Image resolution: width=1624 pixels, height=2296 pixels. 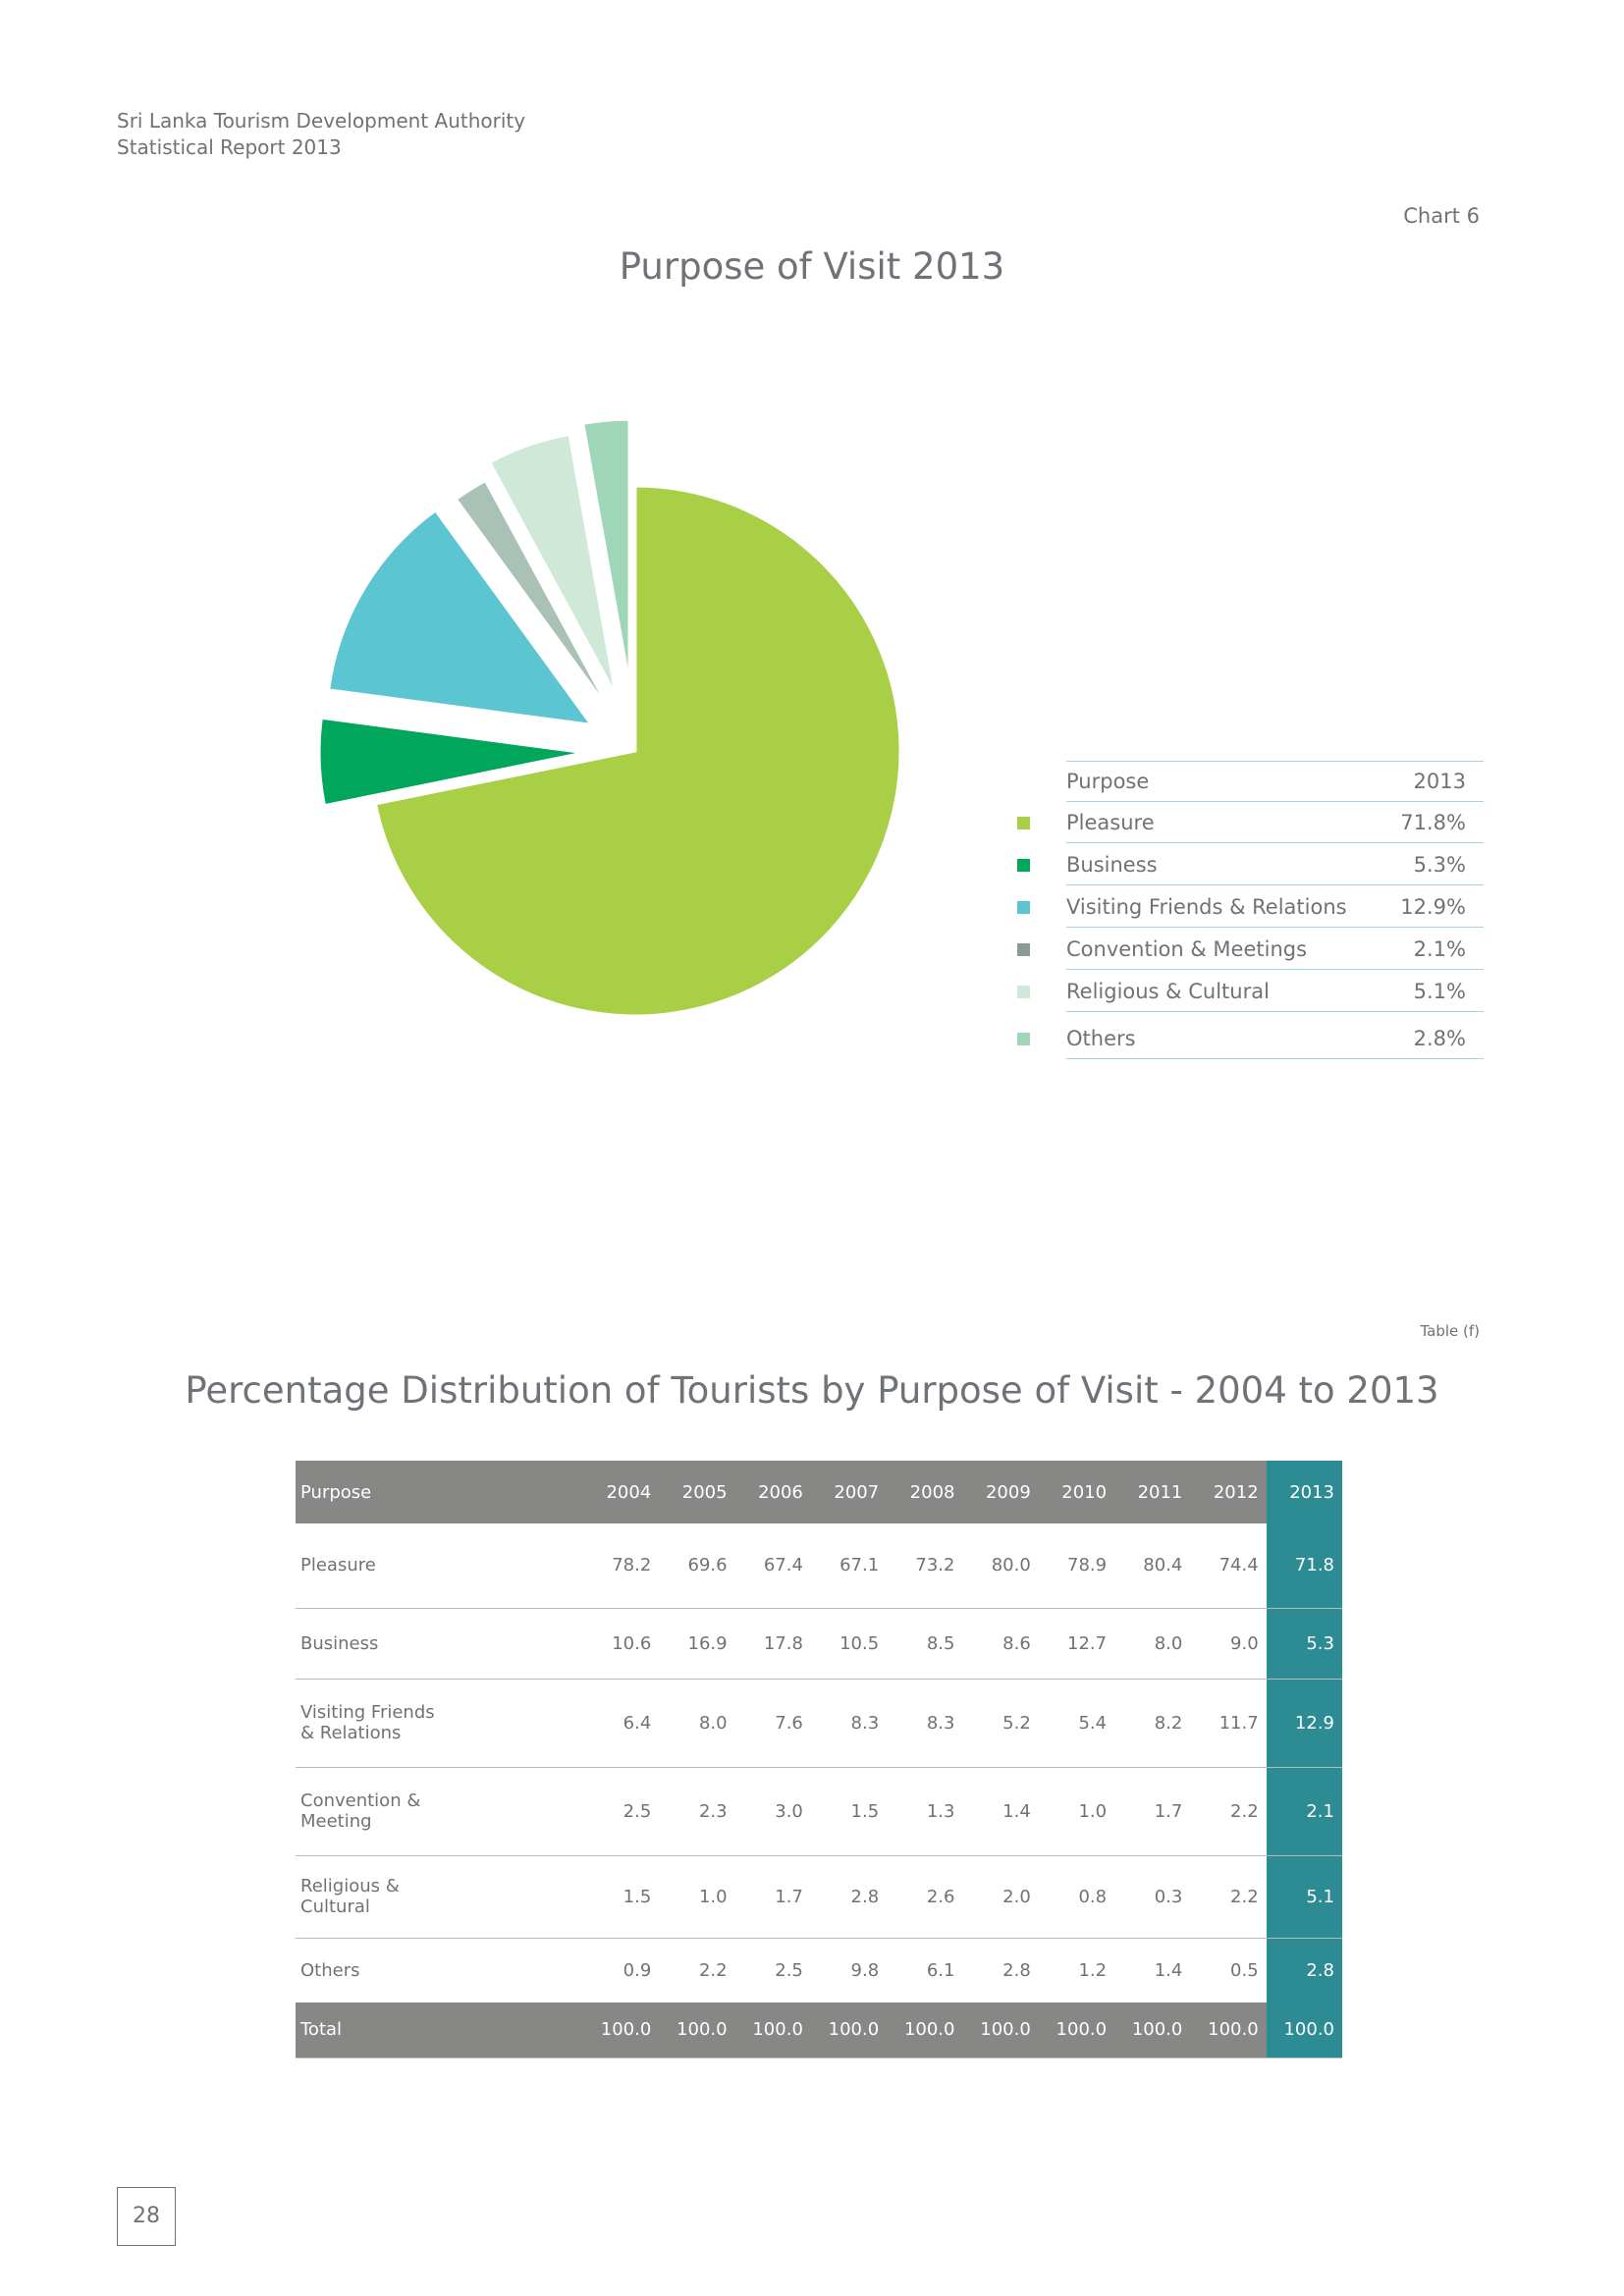 What do you see at coordinates (707, 1643) in the screenshot?
I see `cell: 16.9` at bounding box center [707, 1643].